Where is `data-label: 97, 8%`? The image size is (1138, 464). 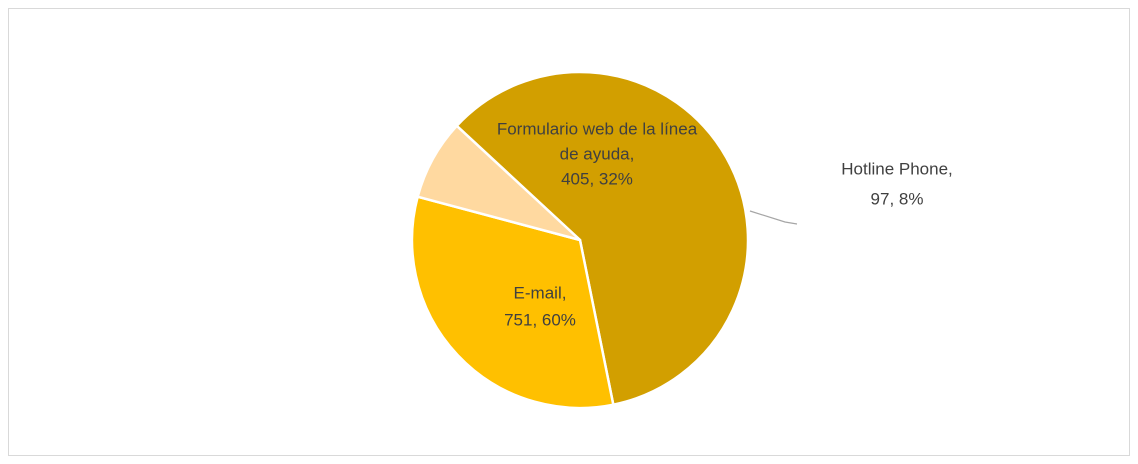
data-label: 97, 8% is located at coordinates (897, 198).